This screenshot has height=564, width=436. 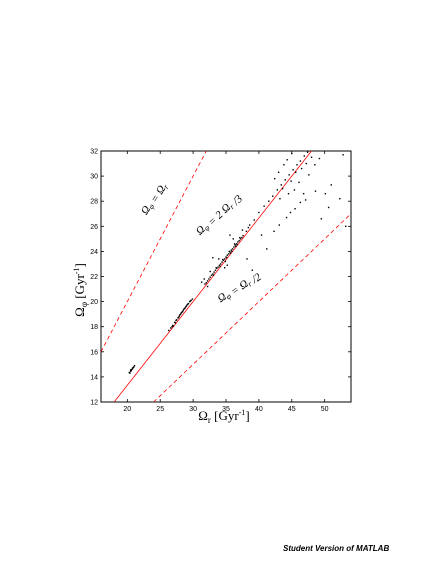 What do you see at coordinates (94, 152) in the screenshot?
I see `y-tick-label: 32` at bounding box center [94, 152].